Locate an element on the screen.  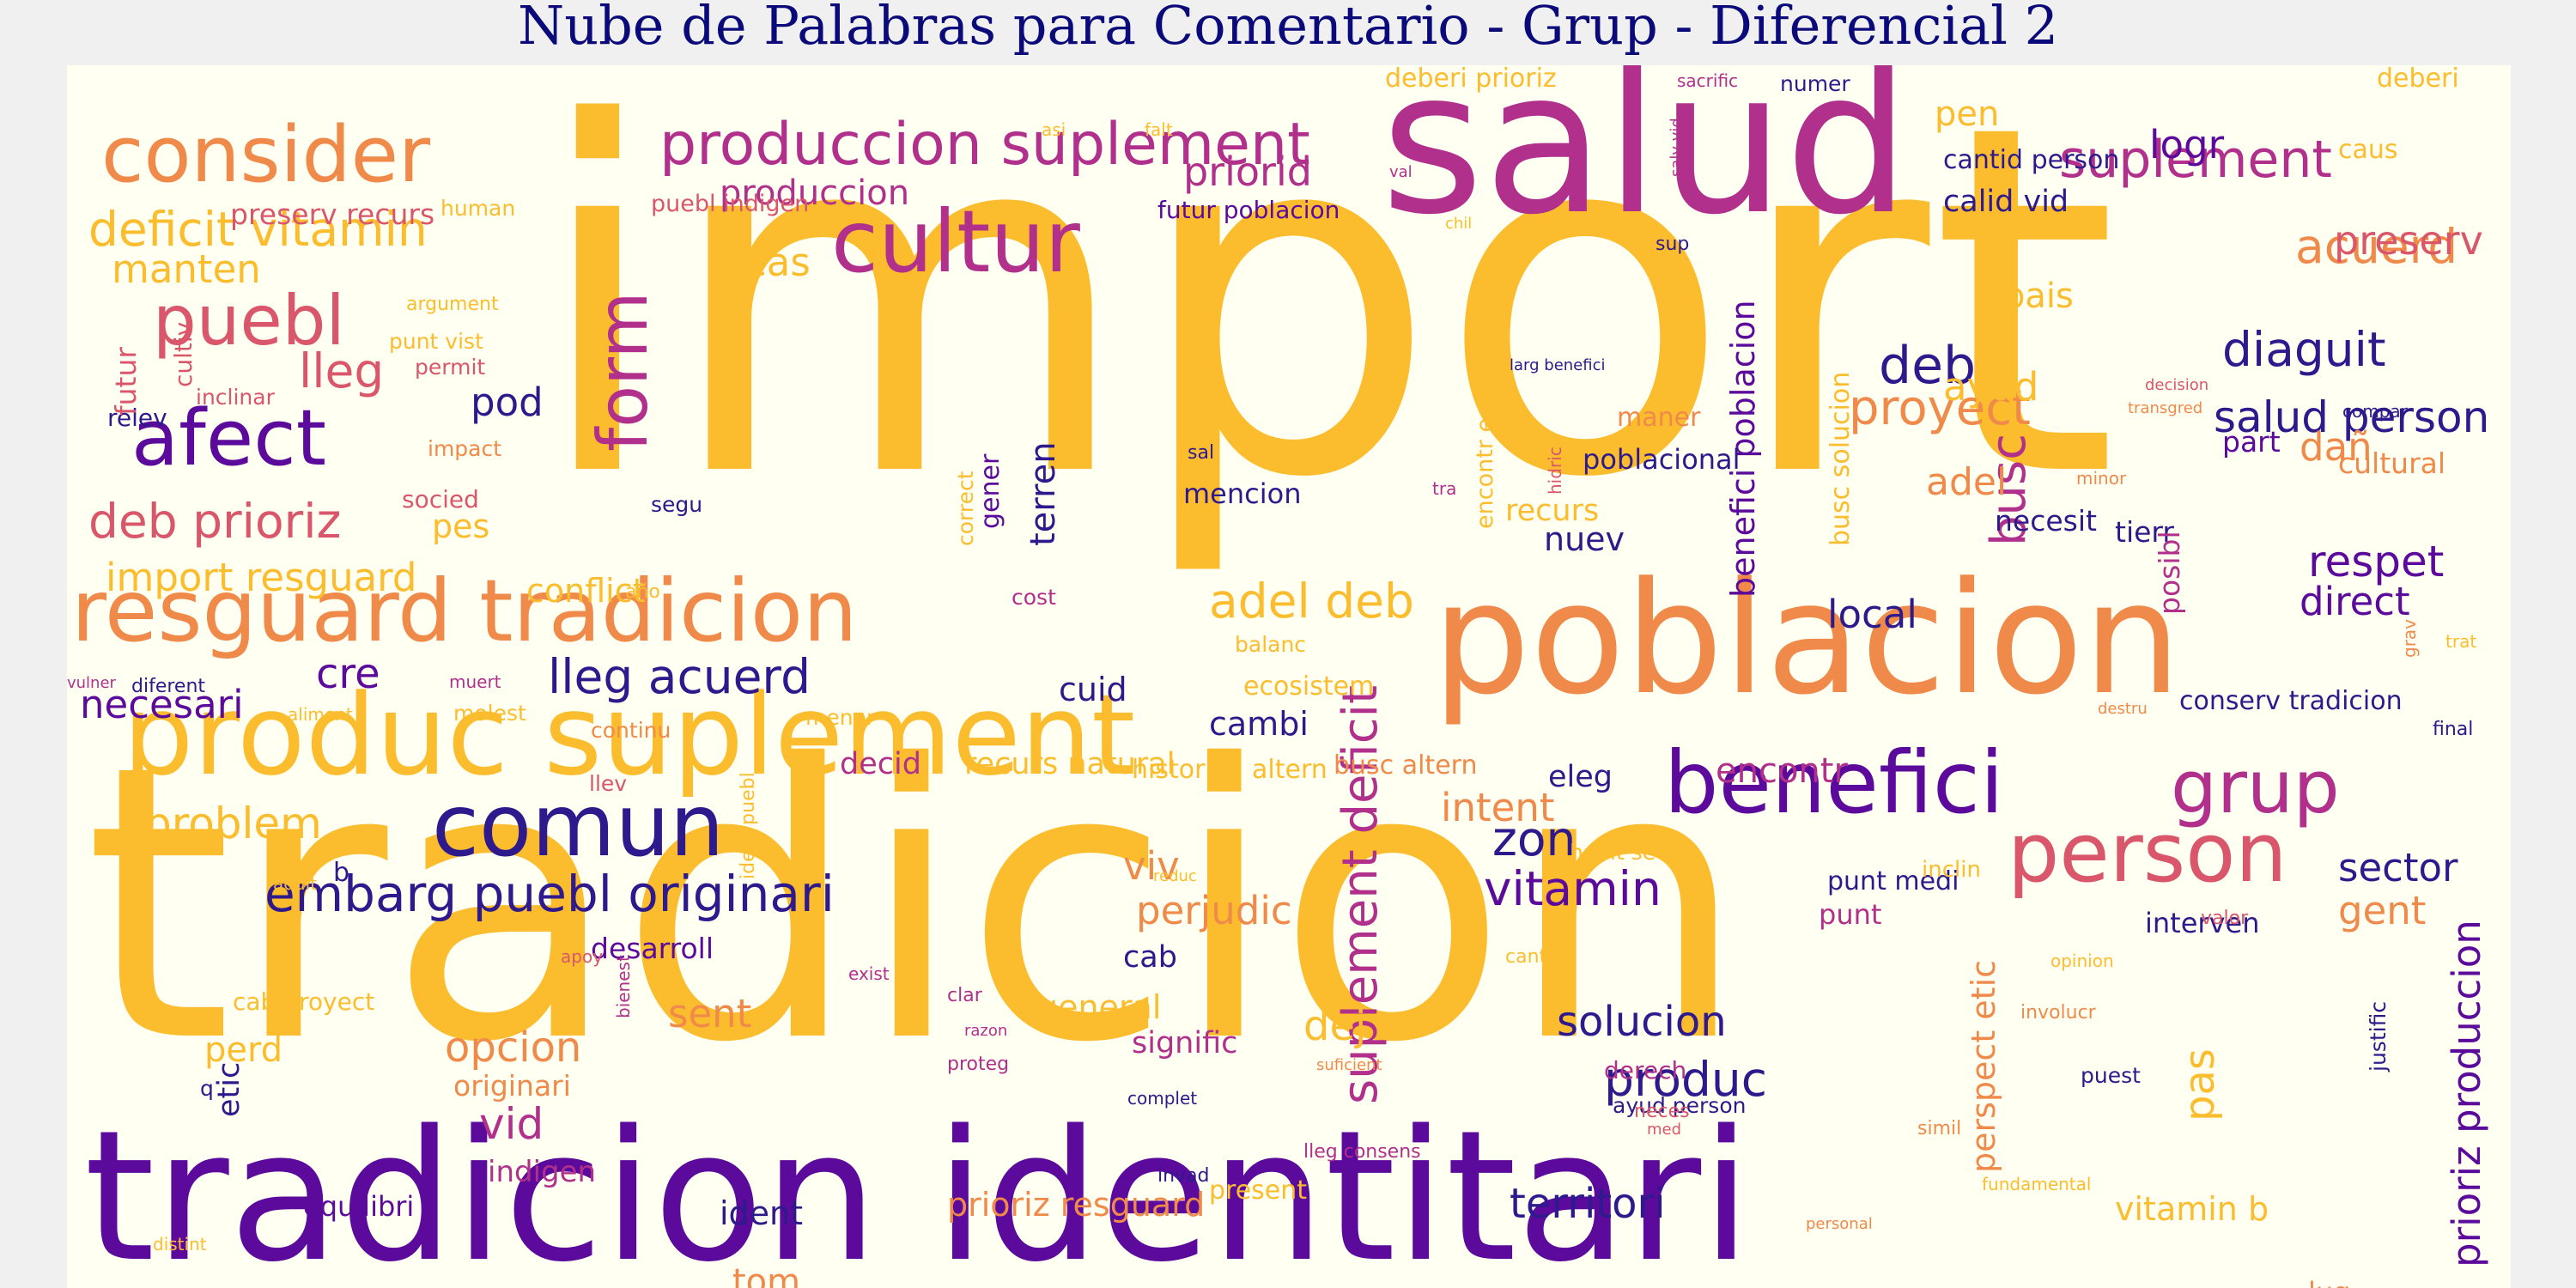
cloud-word: eleg is located at coordinates (1580, 777).